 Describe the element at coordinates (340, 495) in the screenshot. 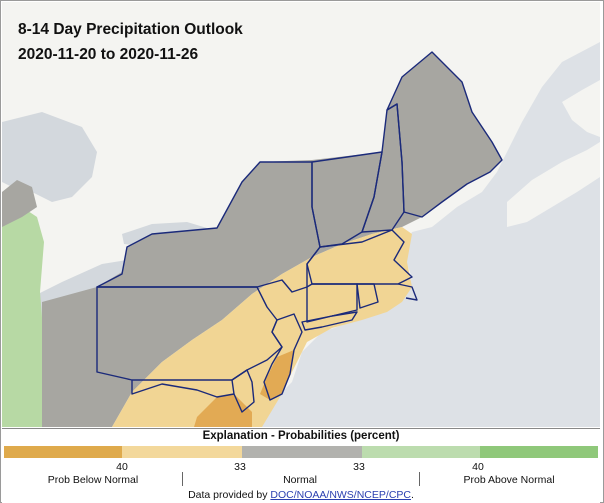

I see `credit-link: DOC/NOAA/NWS/NCEP/CPC` at that location.